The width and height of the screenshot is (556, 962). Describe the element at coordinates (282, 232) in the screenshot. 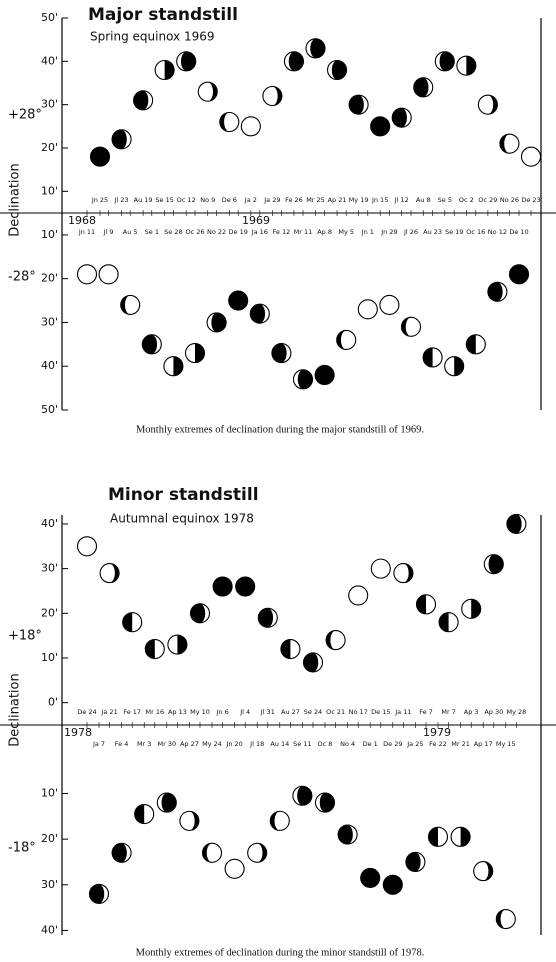

I see `date-label: Fe 12` at that location.